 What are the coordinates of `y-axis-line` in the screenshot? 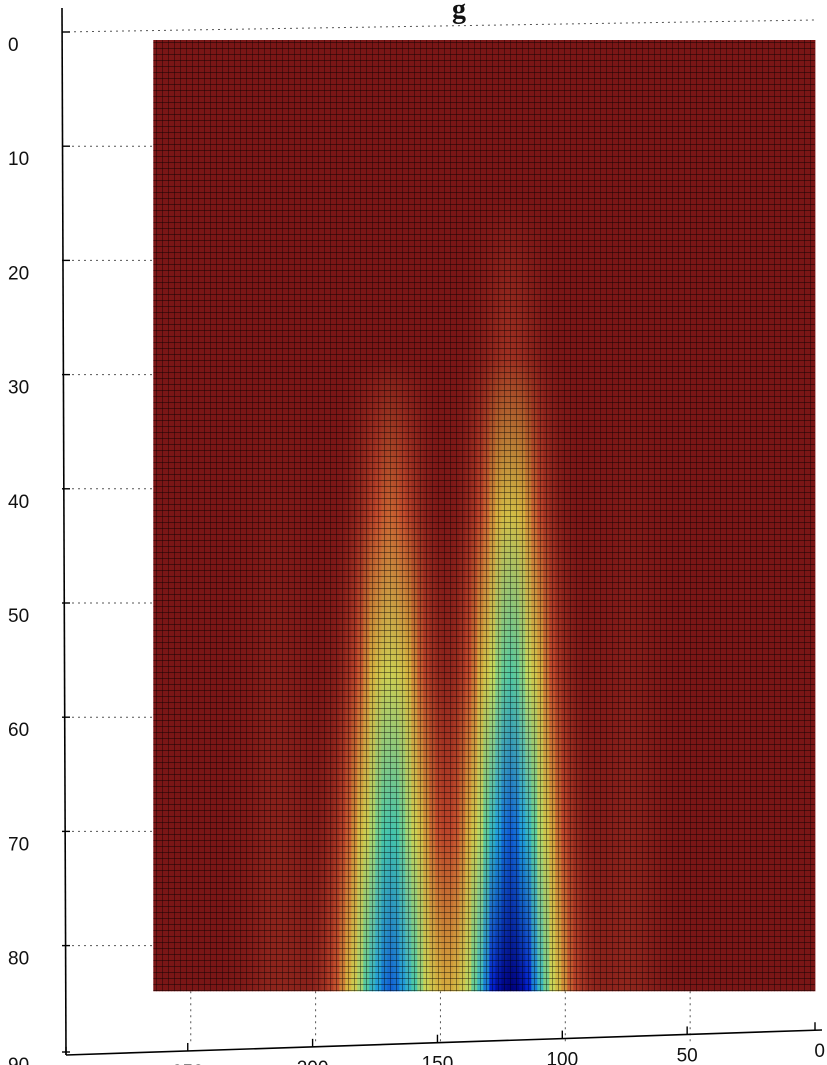 It's located at (64, 531).